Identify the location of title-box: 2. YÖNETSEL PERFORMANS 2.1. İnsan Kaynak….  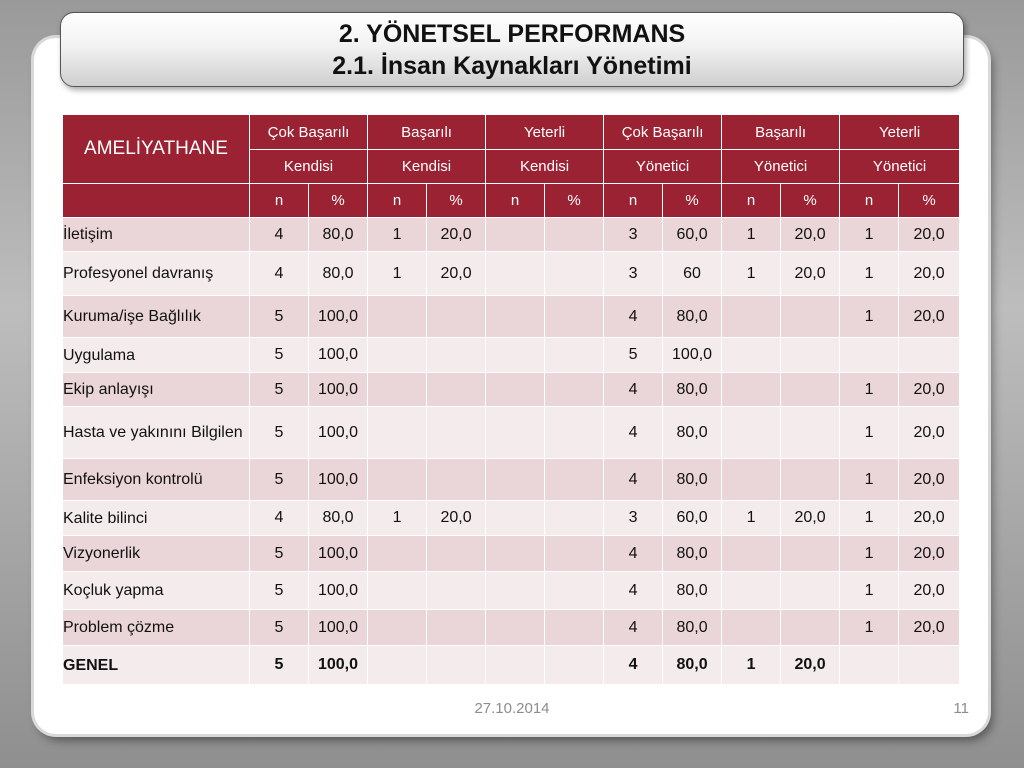
(512, 49).